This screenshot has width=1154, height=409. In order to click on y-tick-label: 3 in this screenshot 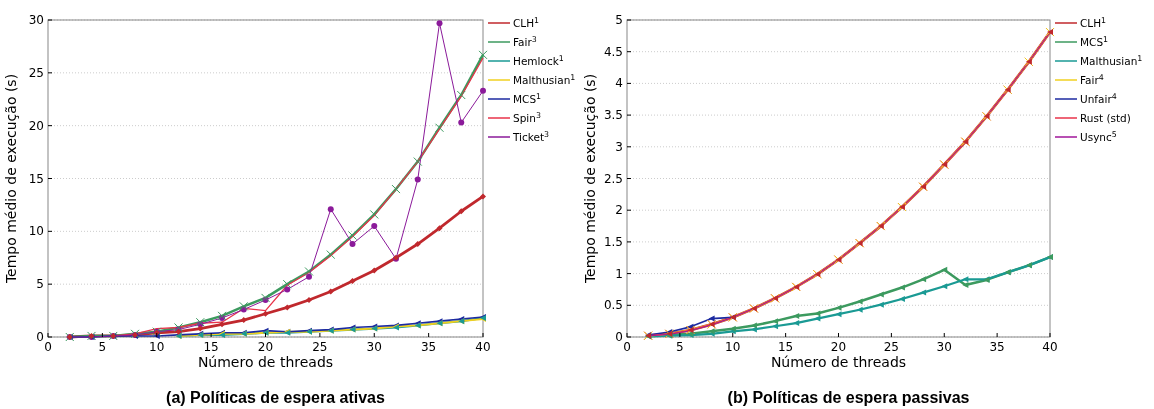, I will do `click(619, 146)`.